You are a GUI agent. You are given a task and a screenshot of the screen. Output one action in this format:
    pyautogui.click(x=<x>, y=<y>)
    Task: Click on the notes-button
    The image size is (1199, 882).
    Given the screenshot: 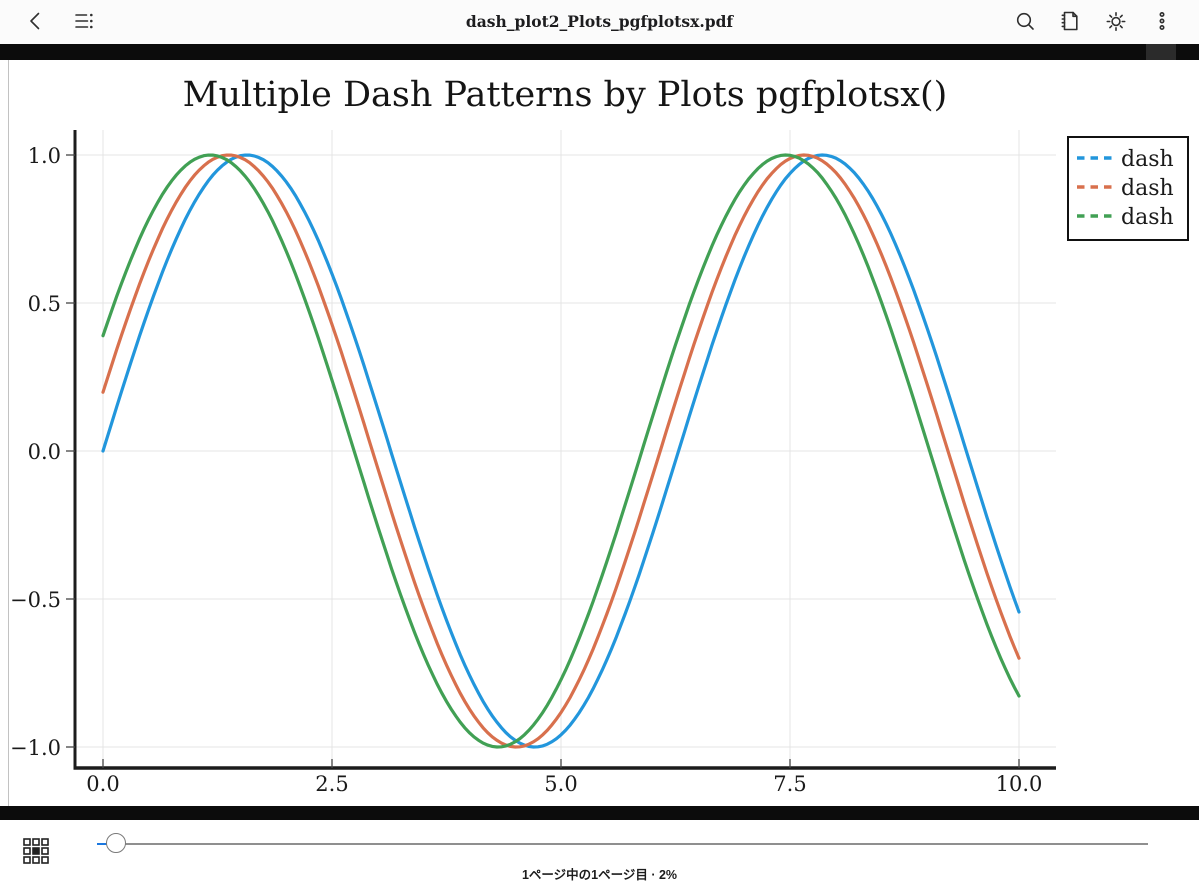 What is the action you would take?
    pyautogui.click(x=1070, y=22)
    